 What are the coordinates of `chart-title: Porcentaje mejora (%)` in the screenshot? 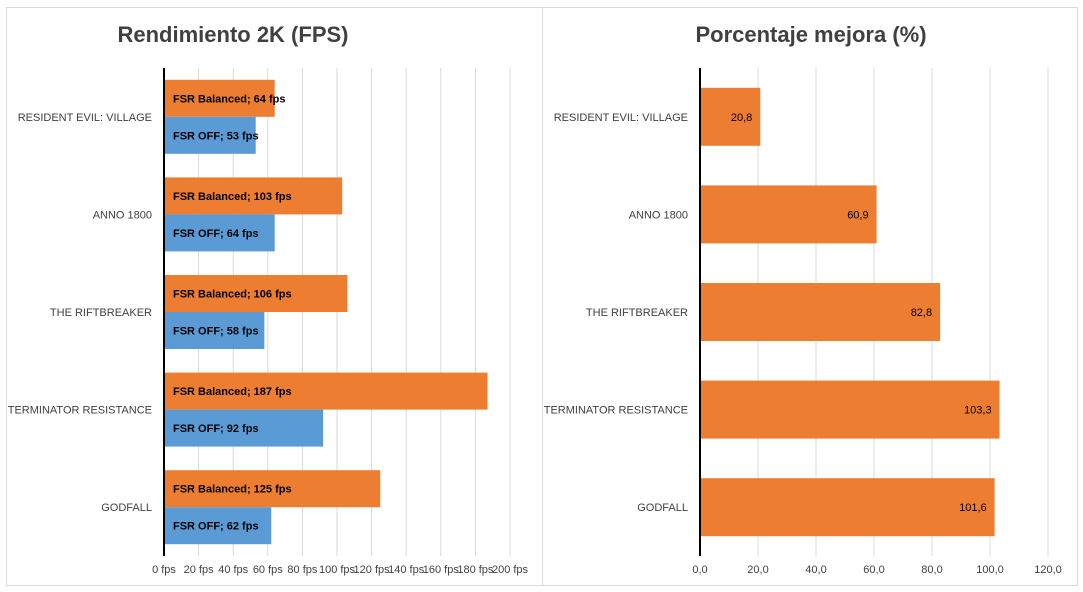 It's located at (810, 34).